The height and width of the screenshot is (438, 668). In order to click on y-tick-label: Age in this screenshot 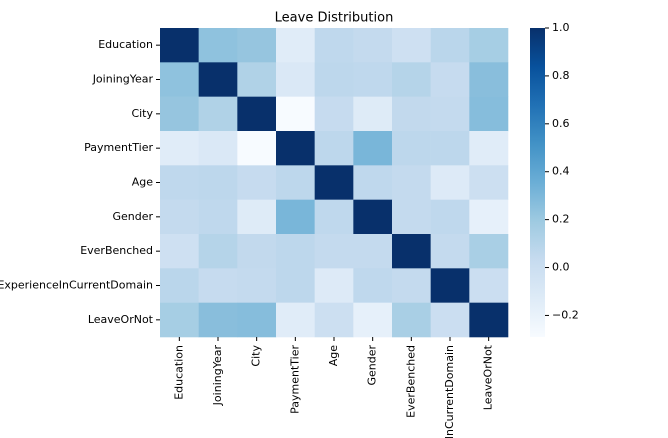, I will do `click(143, 182)`.